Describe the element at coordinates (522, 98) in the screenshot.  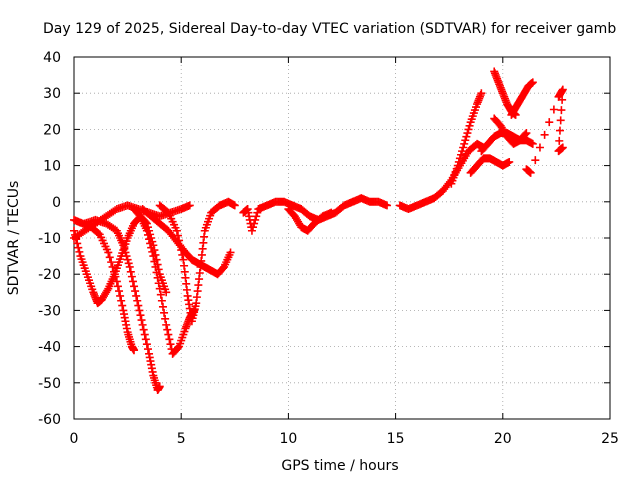
I see `series-sat-m` at that location.